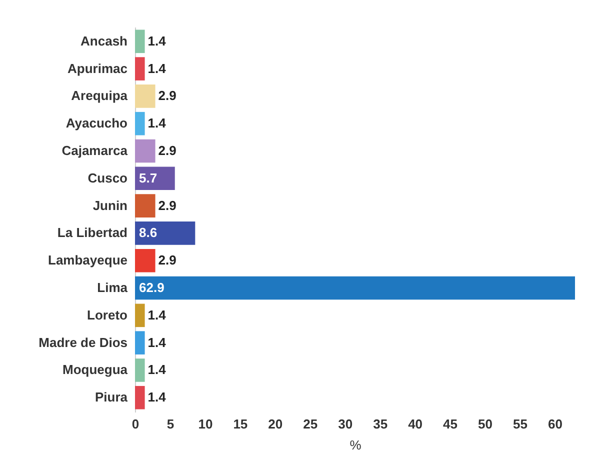 This screenshot has width=590, height=475. I want to click on y-tick-label: Piura, so click(111, 397).